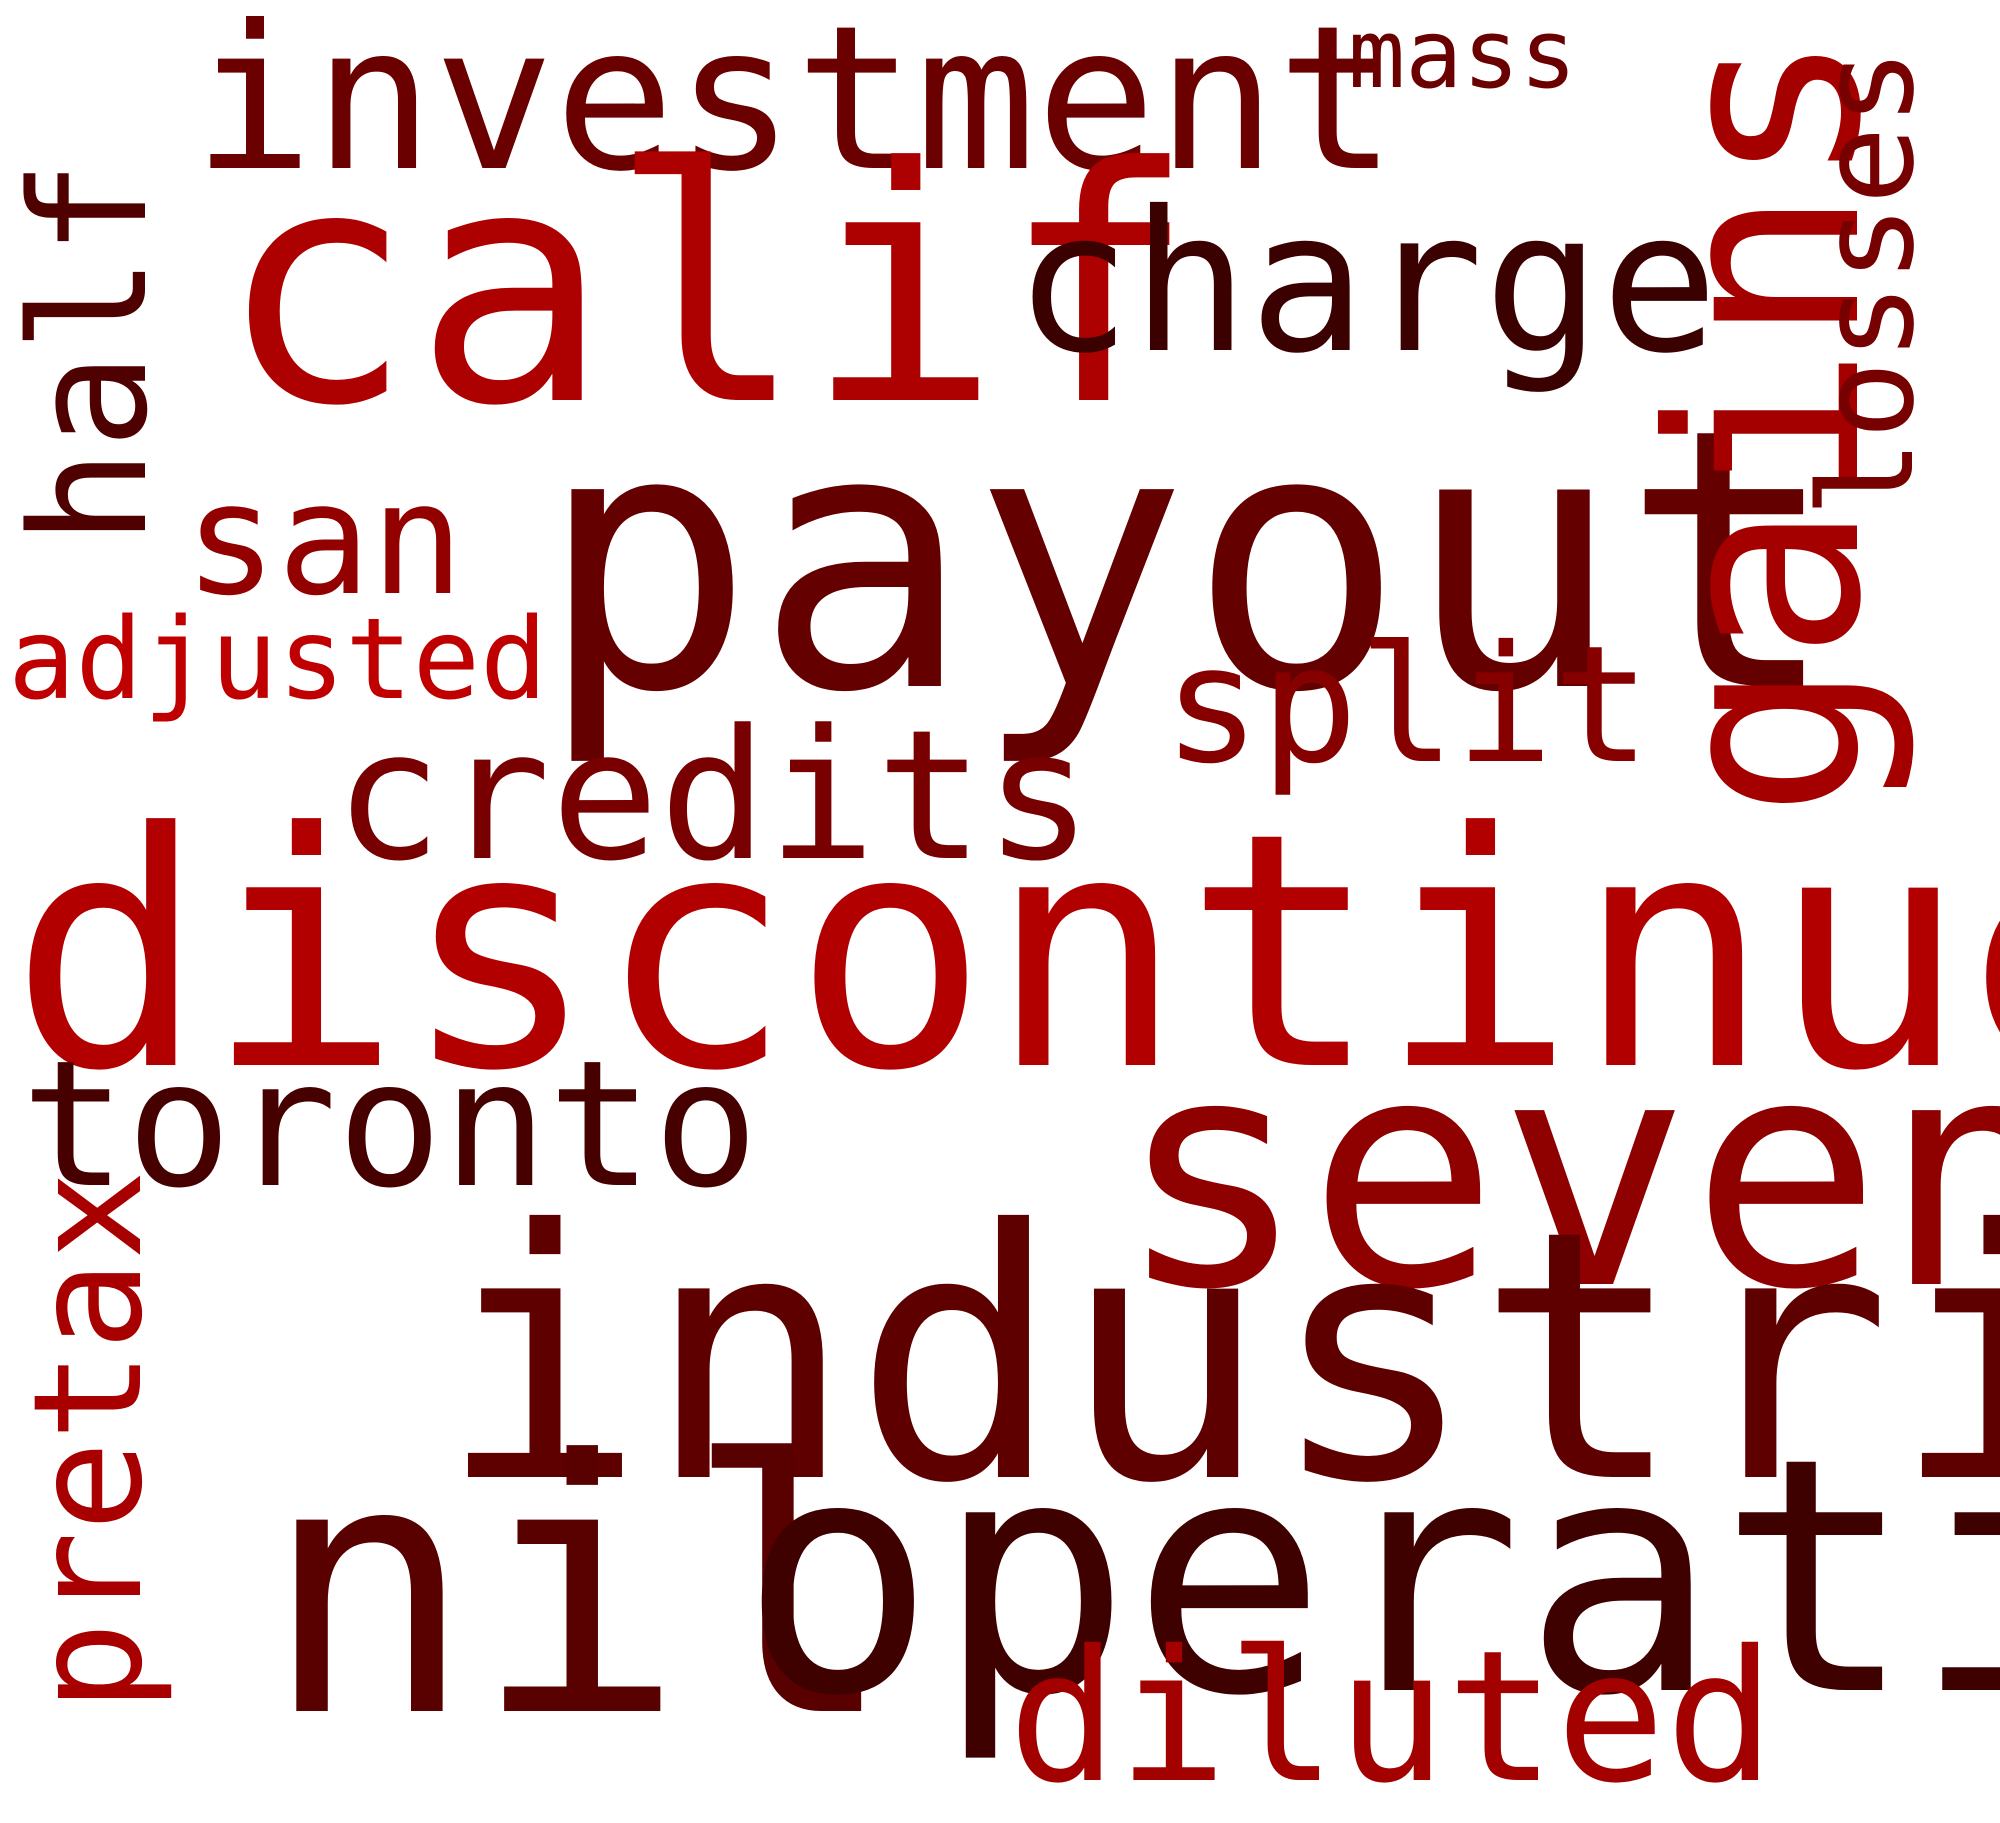 The image size is (2000, 1823). Describe the element at coordinates (795, 108) in the screenshot. I see `word-investment: investment` at that location.